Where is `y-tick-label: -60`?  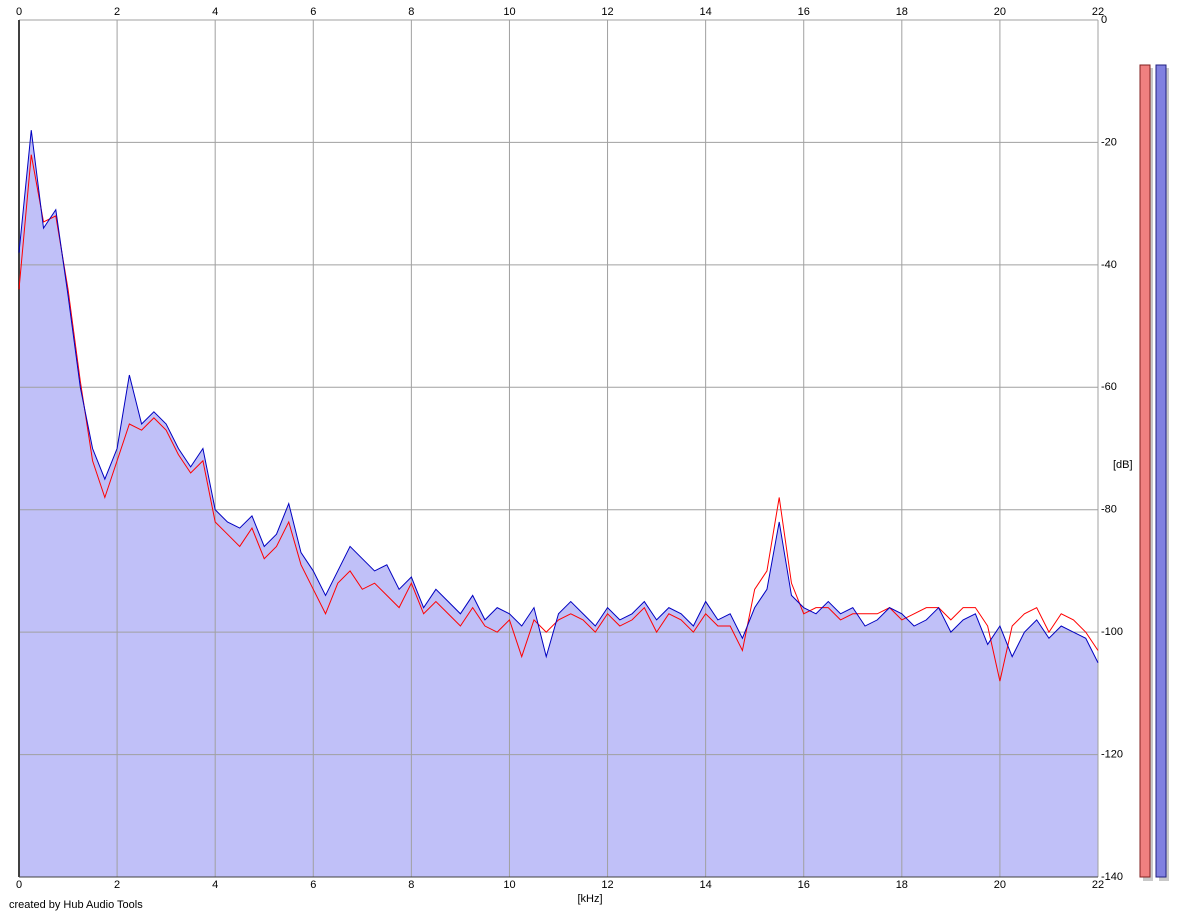 y-tick-label: -60 is located at coordinates (1109, 387).